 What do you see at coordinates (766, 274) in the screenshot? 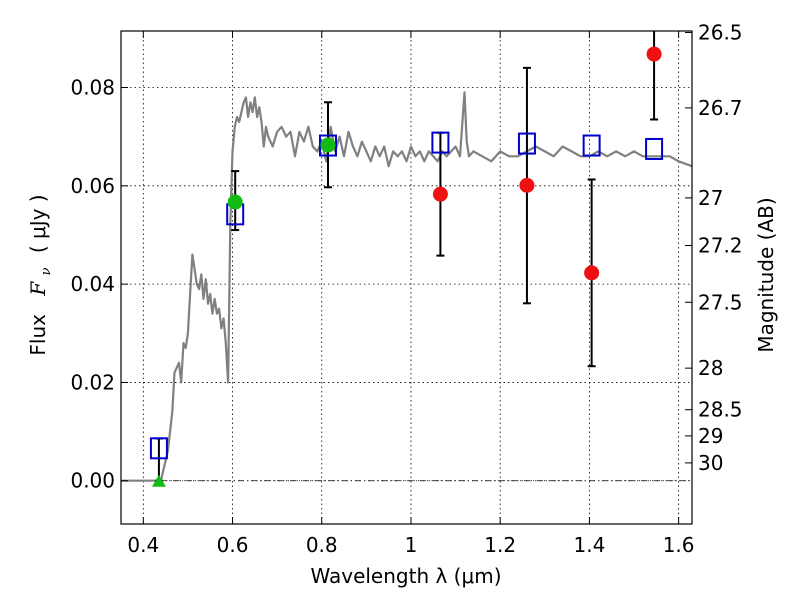
I see `right-axis-title: Magnitude (AB)` at bounding box center [766, 274].